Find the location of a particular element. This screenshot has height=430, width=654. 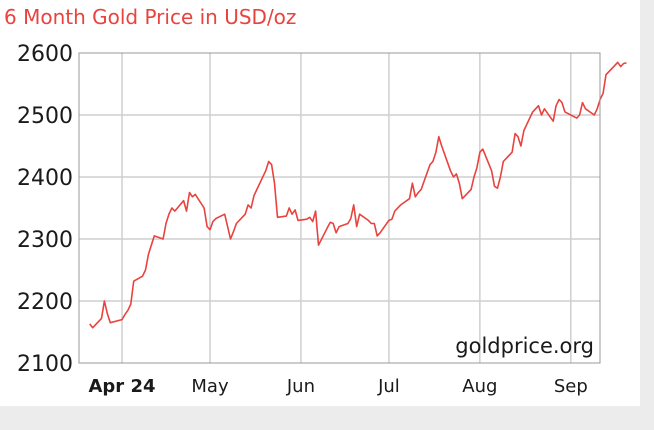

y-tick-label: 2100 is located at coordinates (45, 364).